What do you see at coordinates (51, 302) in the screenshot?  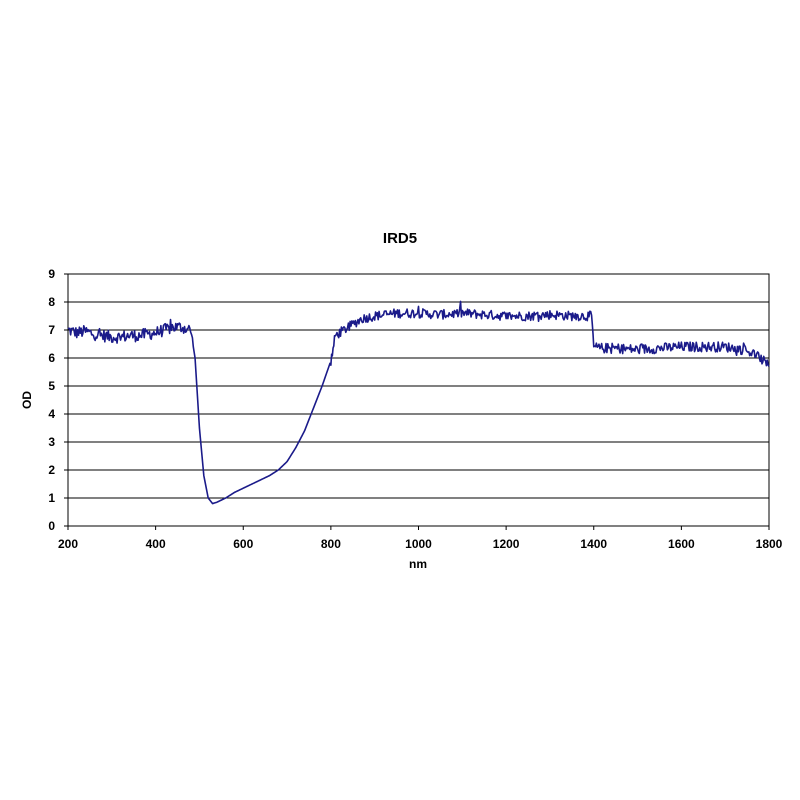 I see `y-tick-label: 8` at bounding box center [51, 302].